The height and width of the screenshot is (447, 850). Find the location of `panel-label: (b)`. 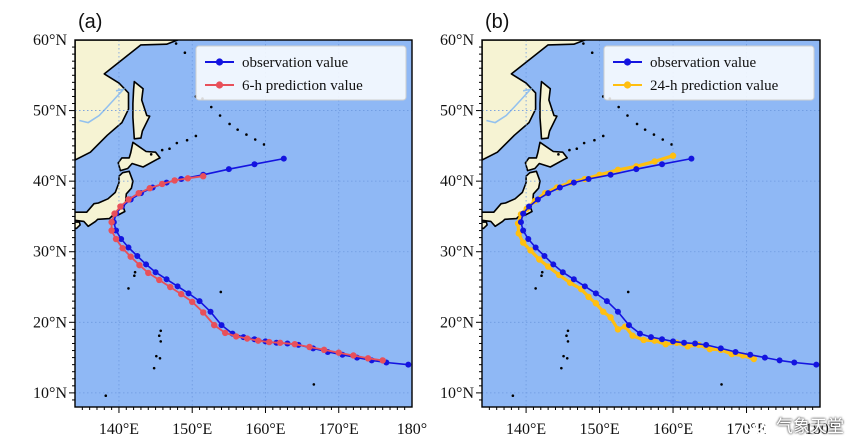

panel-label: (b) is located at coordinates (497, 22).